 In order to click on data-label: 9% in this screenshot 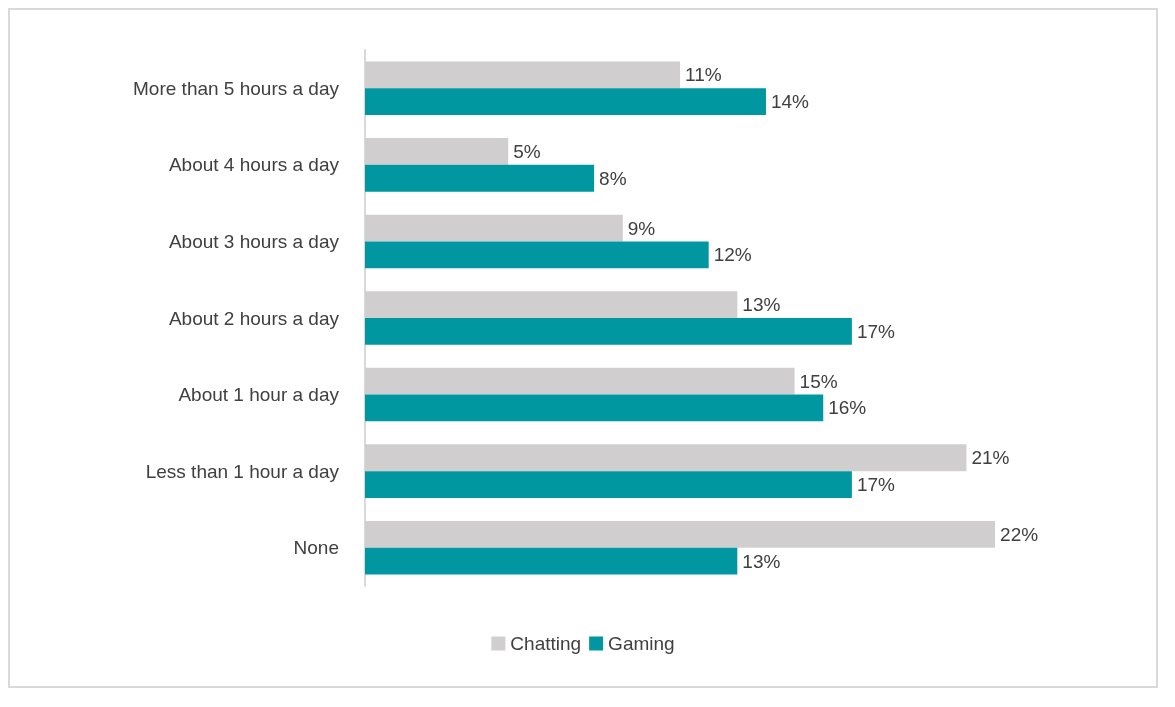, I will do `click(641, 228)`.